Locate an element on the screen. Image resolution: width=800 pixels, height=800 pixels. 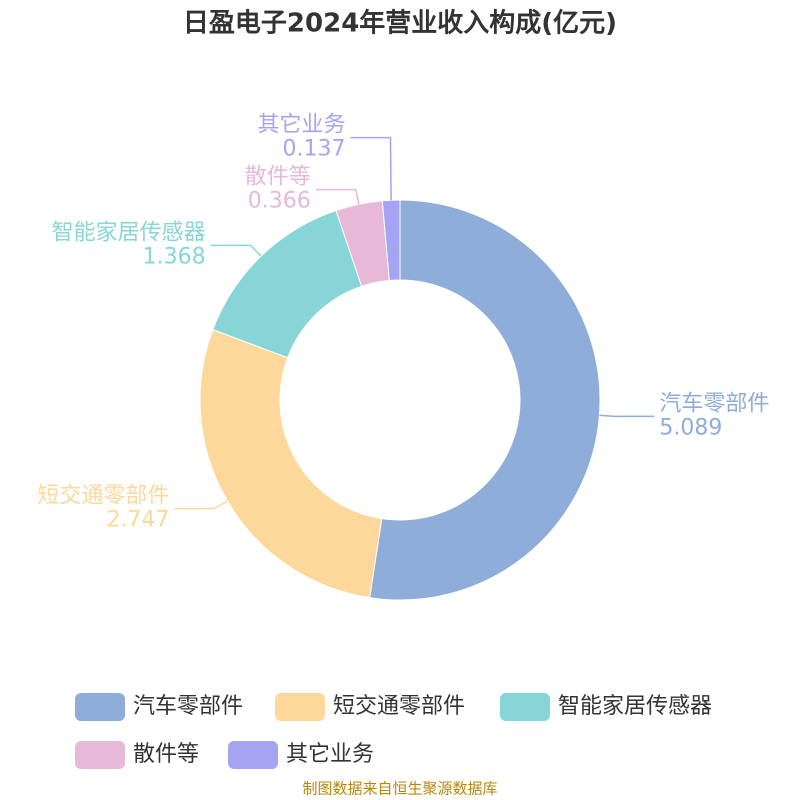
slice-value: 5.089 is located at coordinates (690, 427).